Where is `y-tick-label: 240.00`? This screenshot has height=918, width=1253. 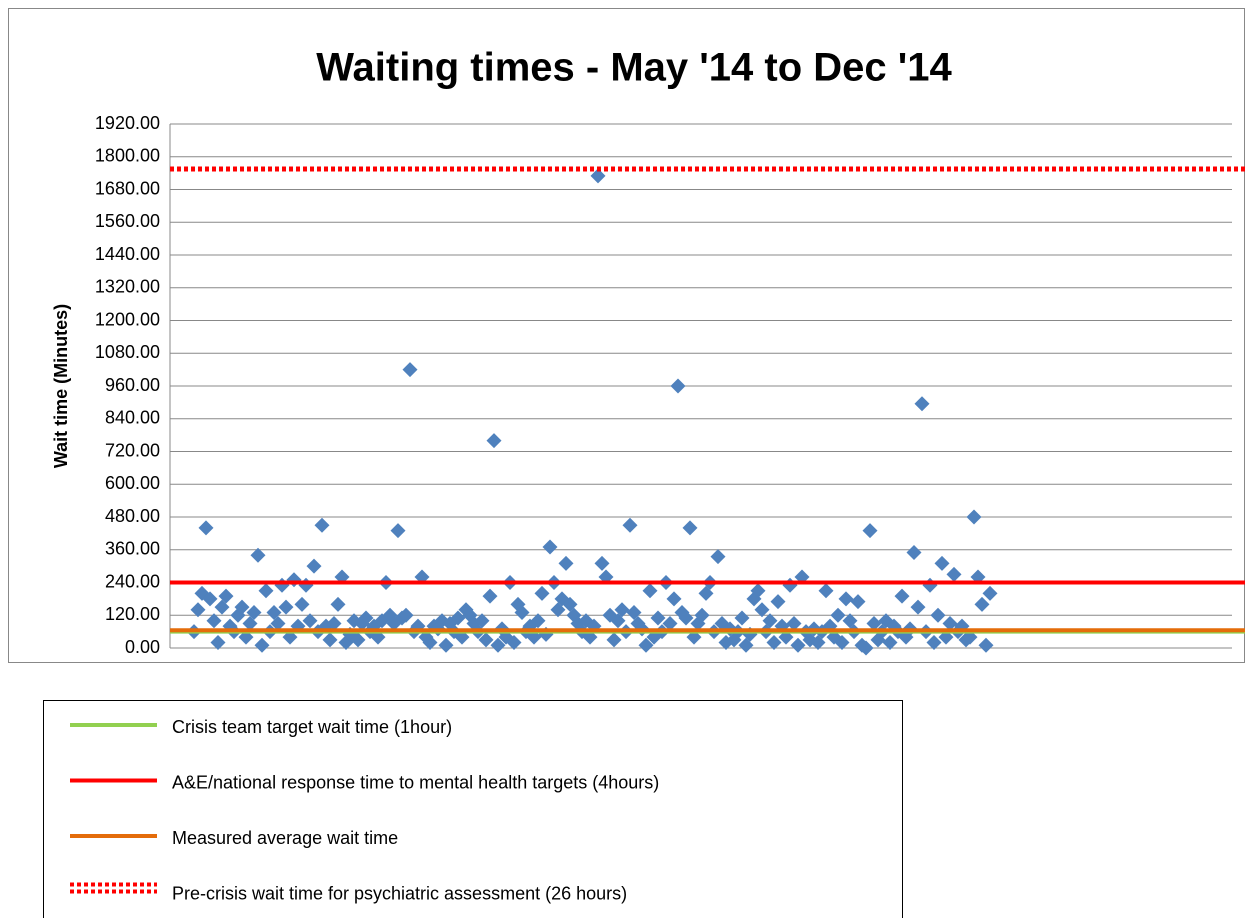 y-tick-label: 240.00 is located at coordinates (132, 581).